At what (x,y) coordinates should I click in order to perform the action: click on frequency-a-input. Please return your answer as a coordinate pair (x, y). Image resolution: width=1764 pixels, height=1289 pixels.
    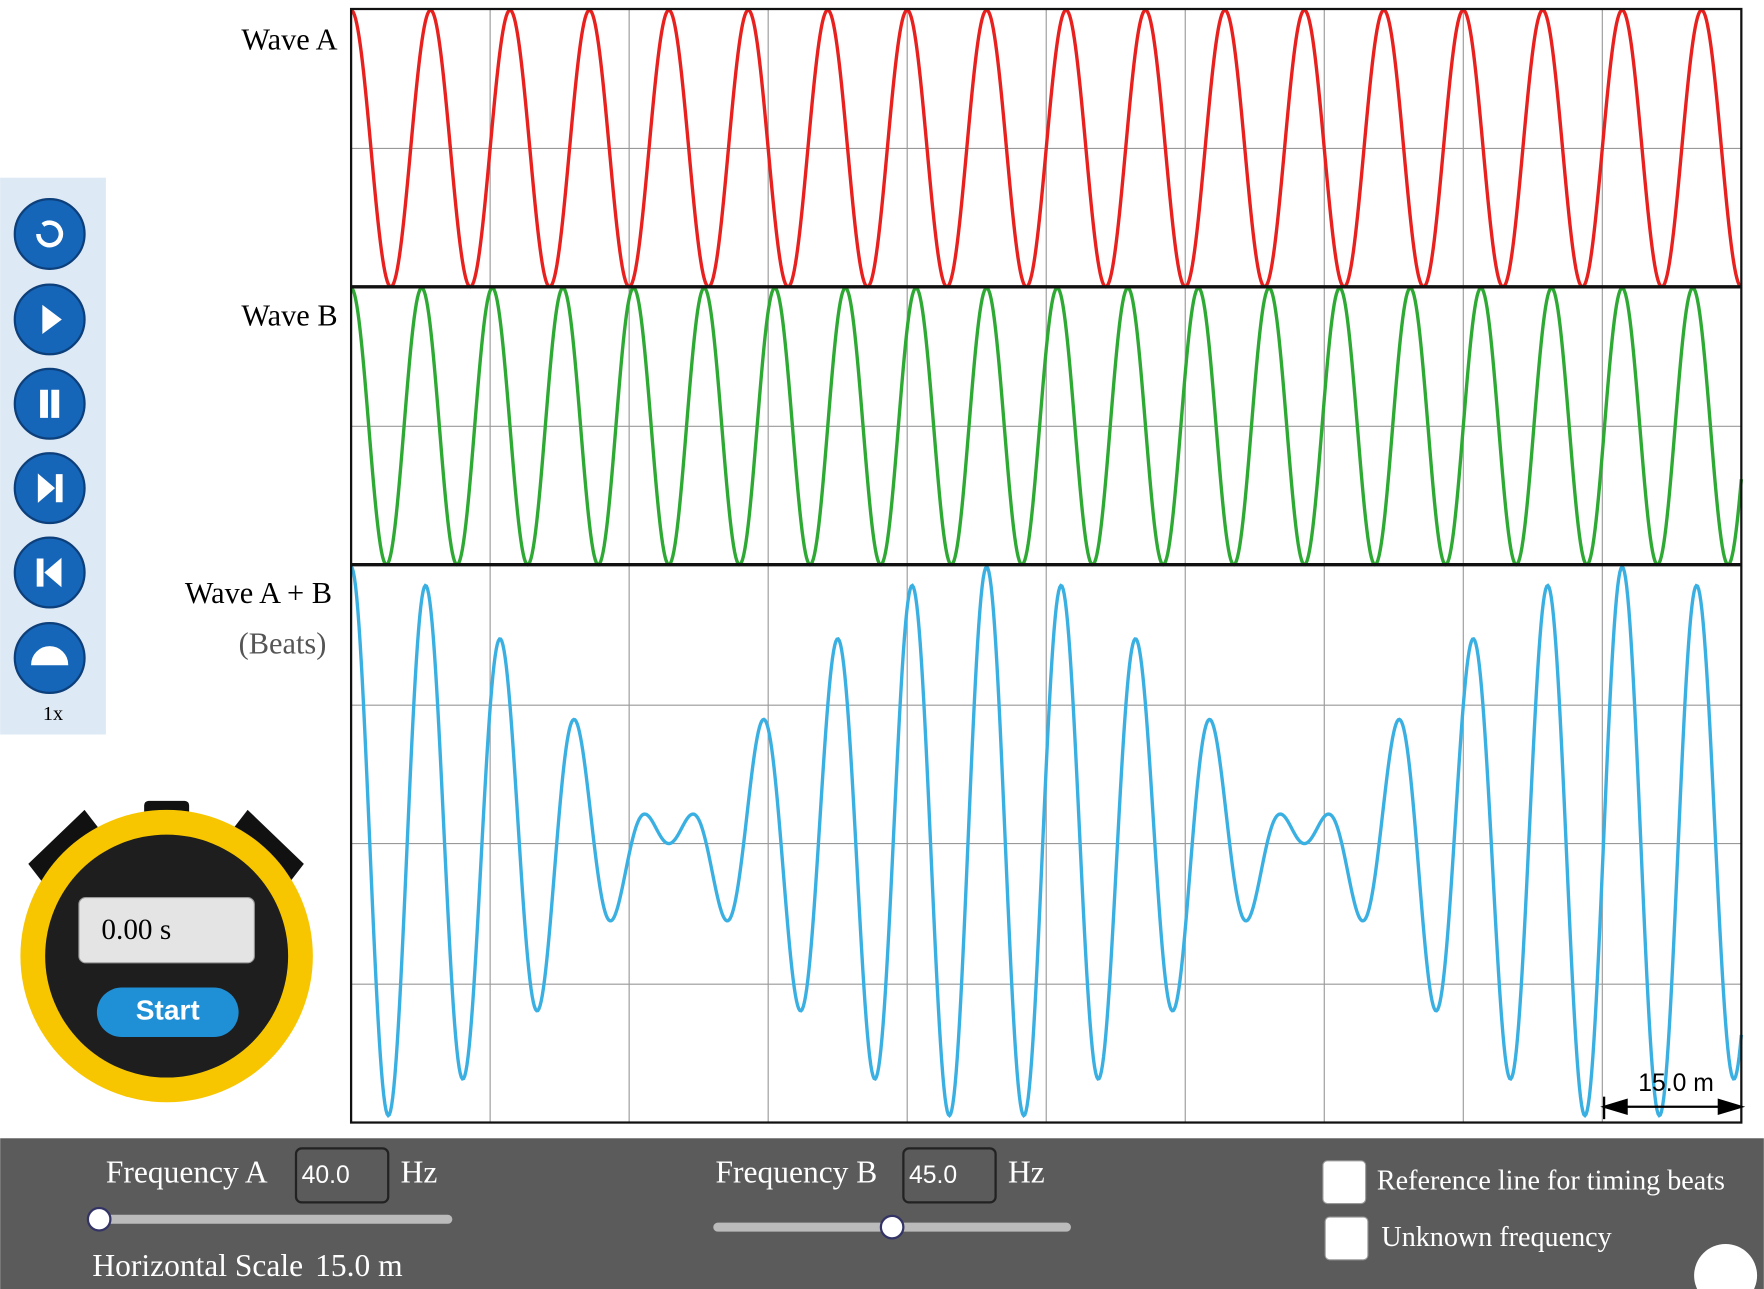
    Looking at the image, I should click on (342, 1175).